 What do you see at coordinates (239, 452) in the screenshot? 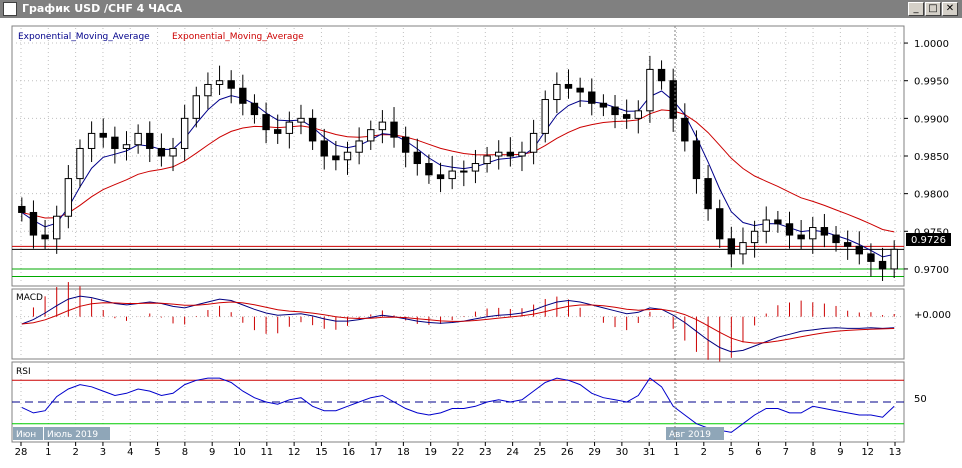
I see `x-tick-label: 10` at bounding box center [239, 452].